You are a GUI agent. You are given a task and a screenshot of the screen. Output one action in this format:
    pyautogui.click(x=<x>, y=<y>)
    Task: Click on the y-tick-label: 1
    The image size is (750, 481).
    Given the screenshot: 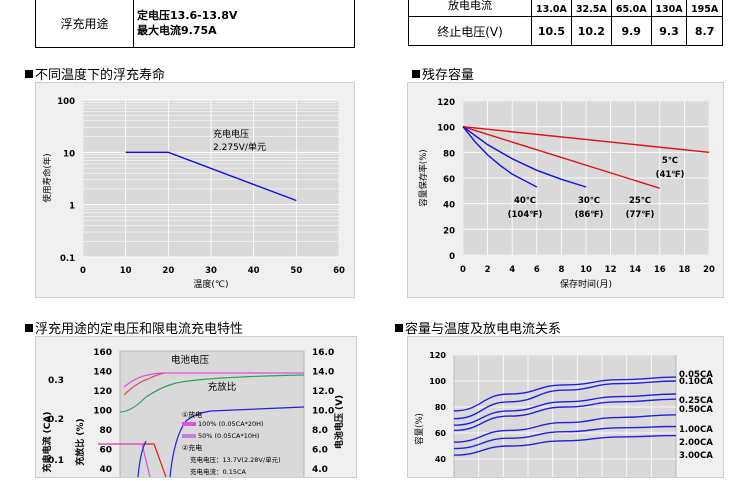 What is the action you would take?
    pyautogui.click(x=72, y=207)
    